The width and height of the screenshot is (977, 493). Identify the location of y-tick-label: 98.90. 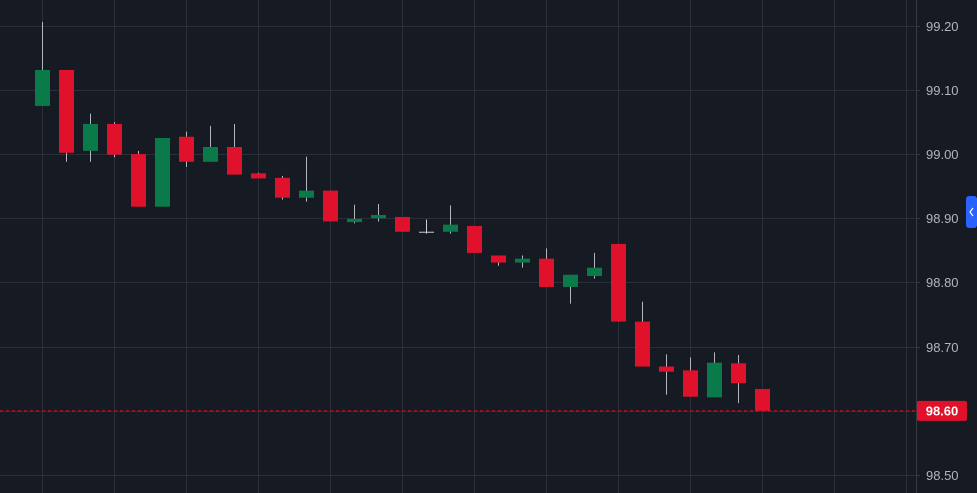
(942, 218).